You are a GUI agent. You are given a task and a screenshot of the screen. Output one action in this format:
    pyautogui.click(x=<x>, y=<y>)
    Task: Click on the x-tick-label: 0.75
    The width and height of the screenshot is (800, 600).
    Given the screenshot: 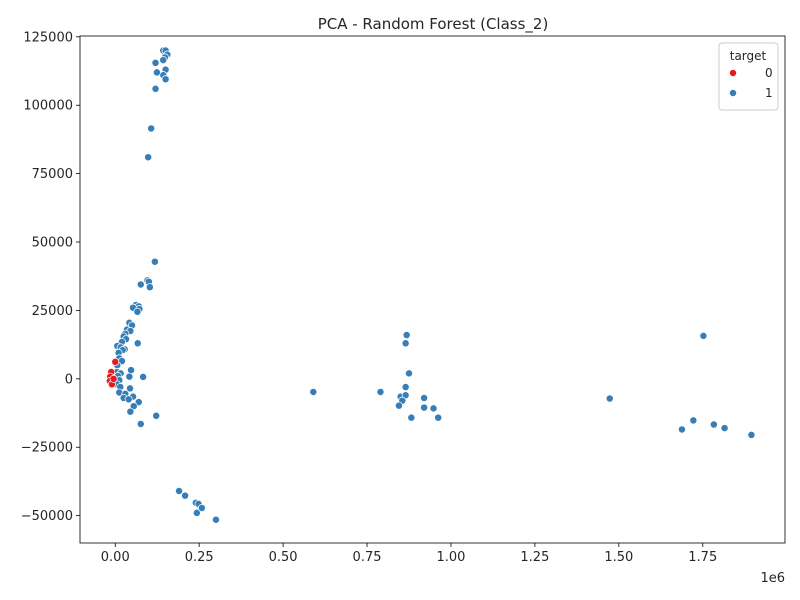 What is the action you would take?
    pyautogui.click(x=367, y=557)
    